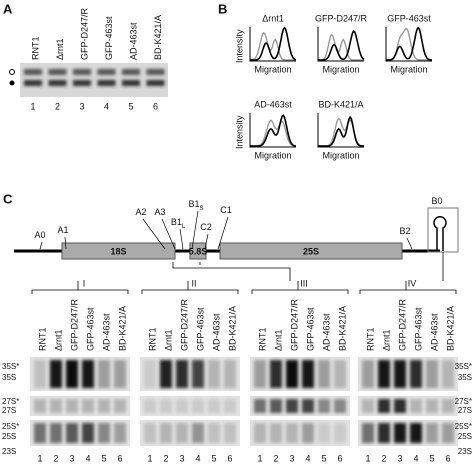 This screenshot has height=471, width=474. I want to click on band-label-left: 27S*, so click(10, 401).